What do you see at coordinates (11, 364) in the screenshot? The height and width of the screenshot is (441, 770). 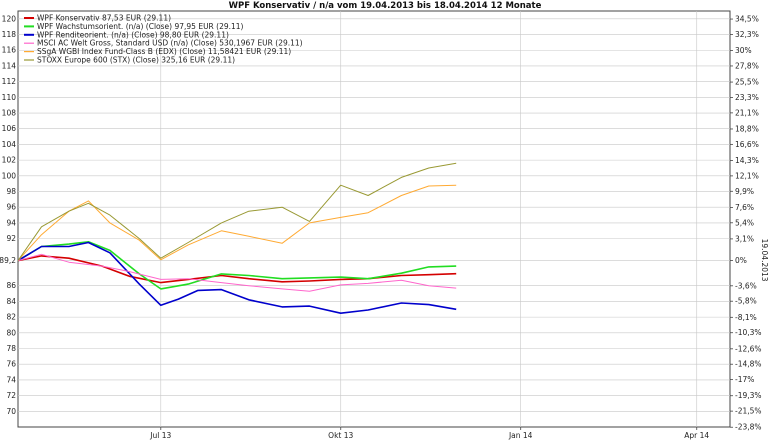 I see `y-left-tick-label: 76` at bounding box center [11, 364].